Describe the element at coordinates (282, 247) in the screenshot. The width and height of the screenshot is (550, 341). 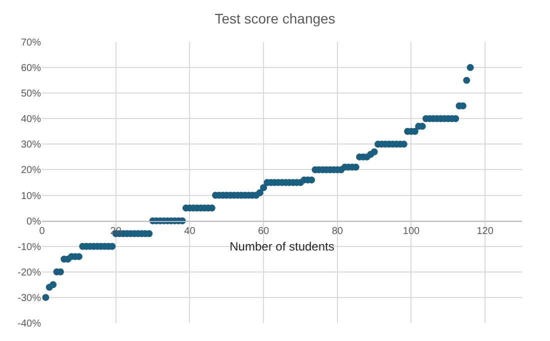
I see `x-axis-title: Number of students` at that location.